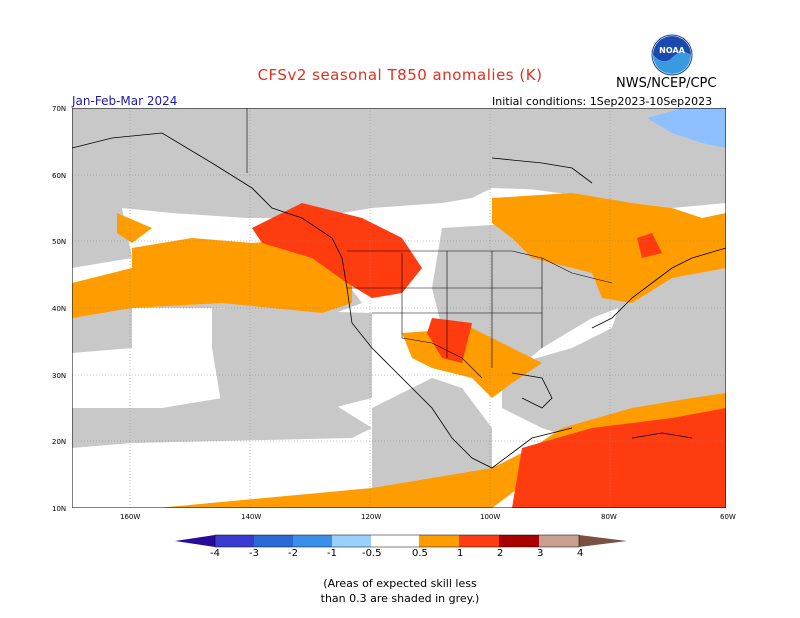  What do you see at coordinates (59, 442) in the screenshot?
I see `lat-label: 20N` at bounding box center [59, 442].